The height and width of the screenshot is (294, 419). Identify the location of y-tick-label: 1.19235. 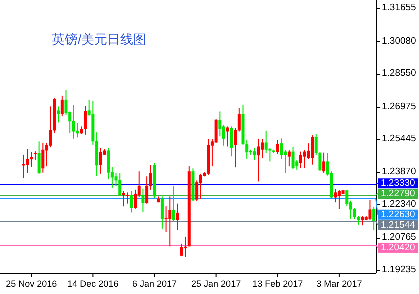
(399, 270).